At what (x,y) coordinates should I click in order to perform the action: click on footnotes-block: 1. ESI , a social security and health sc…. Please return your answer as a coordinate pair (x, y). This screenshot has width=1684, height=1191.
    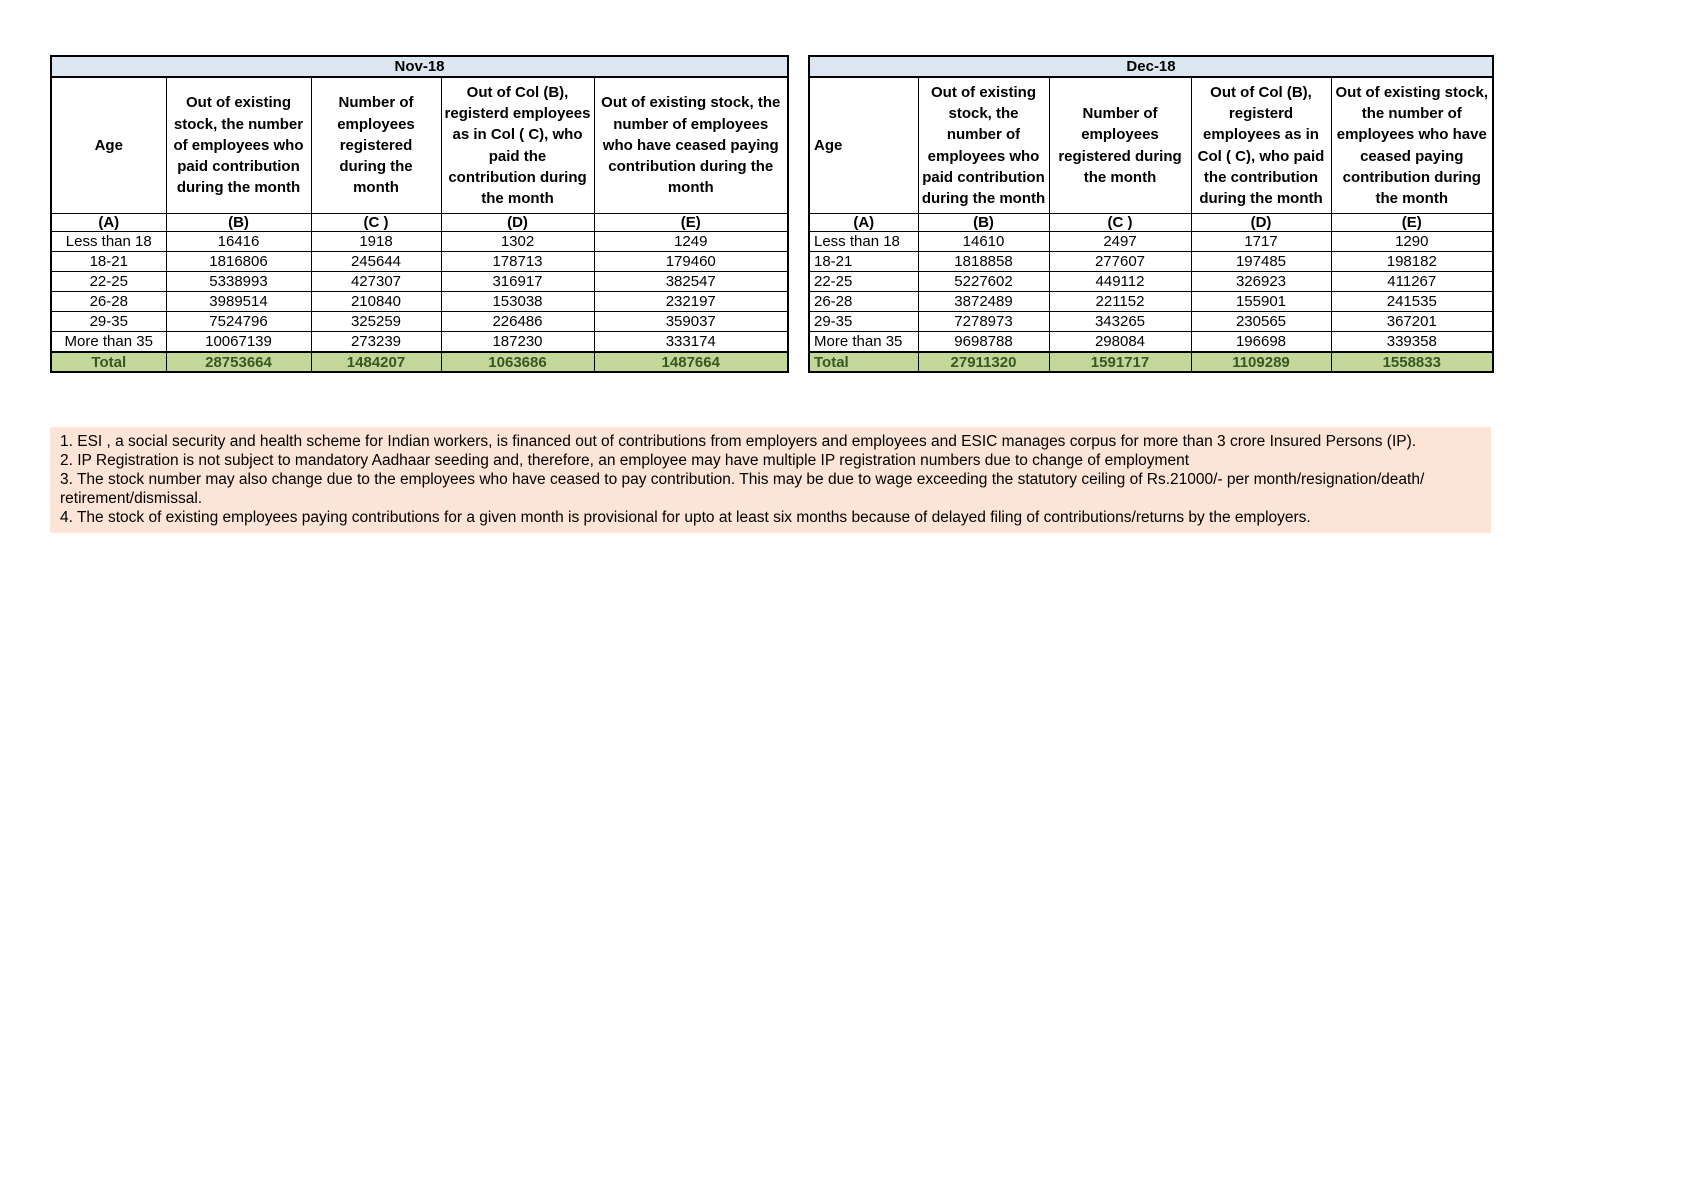
    Looking at the image, I should click on (770, 480).